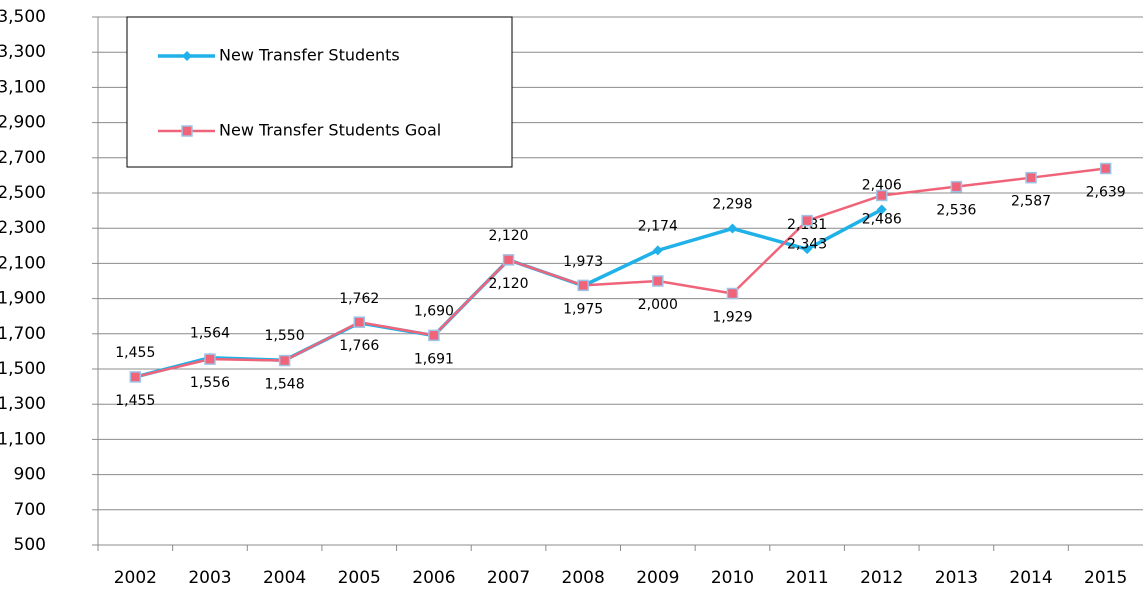  Describe the element at coordinates (23, 228) in the screenshot. I see `y-tick-label: 2,300` at that location.